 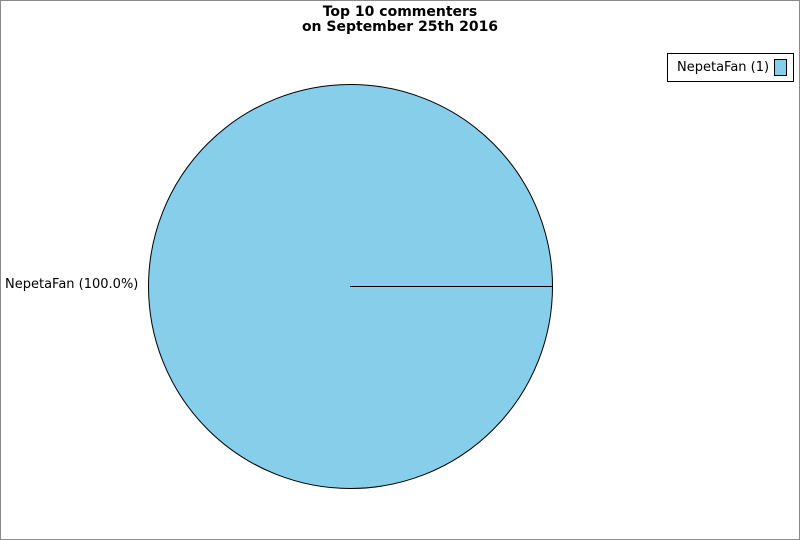 What do you see at coordinates (781, 67) in the screenshot?
I see `legend-color-swatch` at bounding box center [781, 67].